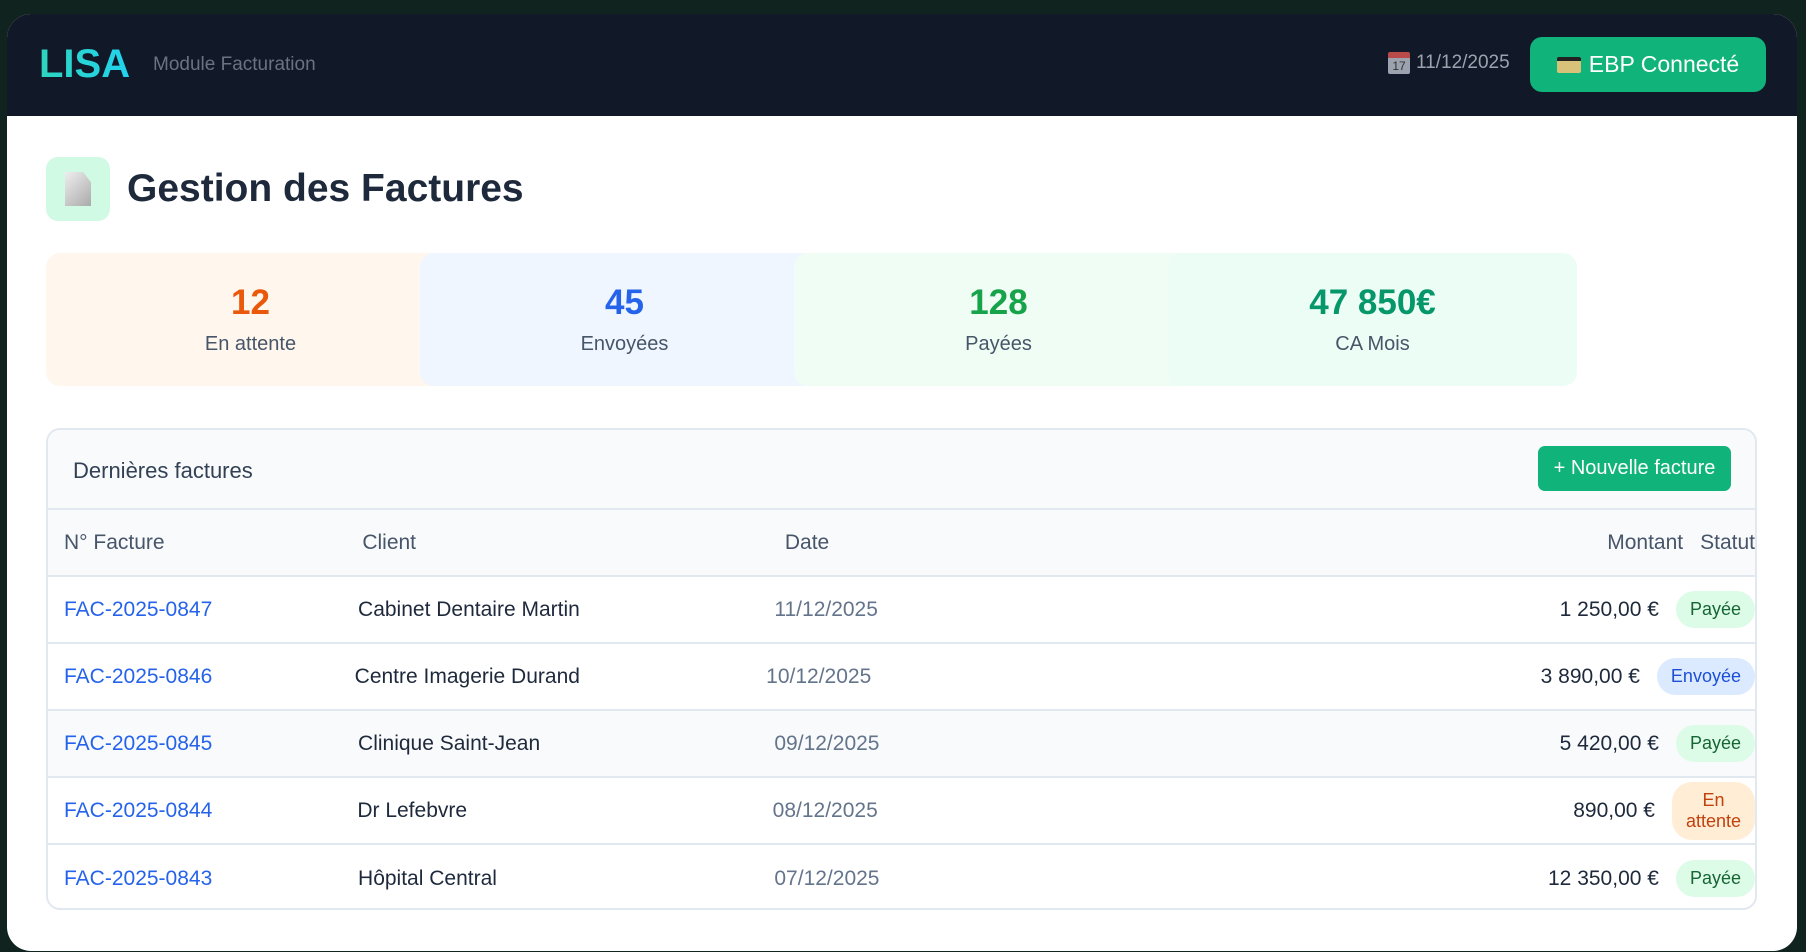  I want to click on invoice-date: 10/12/2025, so click(819, 676).